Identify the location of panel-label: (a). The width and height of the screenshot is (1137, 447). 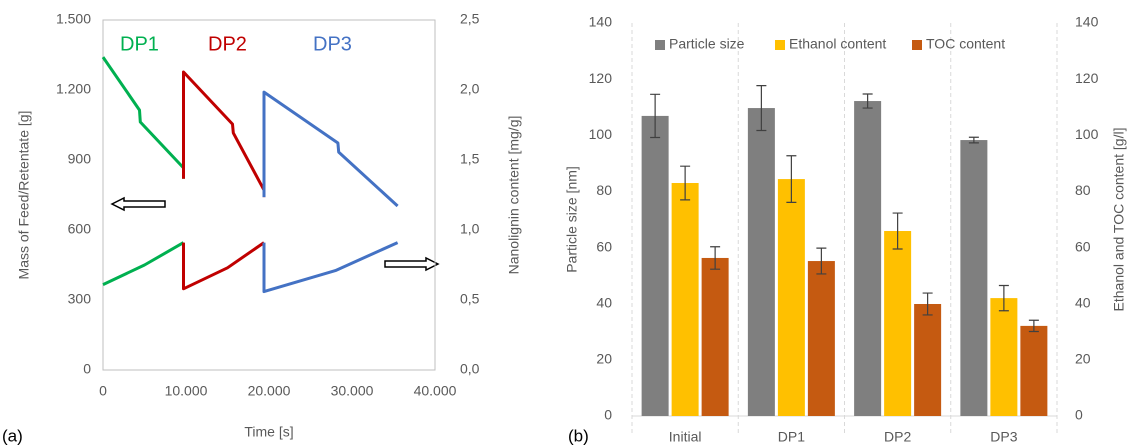
(12, 435).